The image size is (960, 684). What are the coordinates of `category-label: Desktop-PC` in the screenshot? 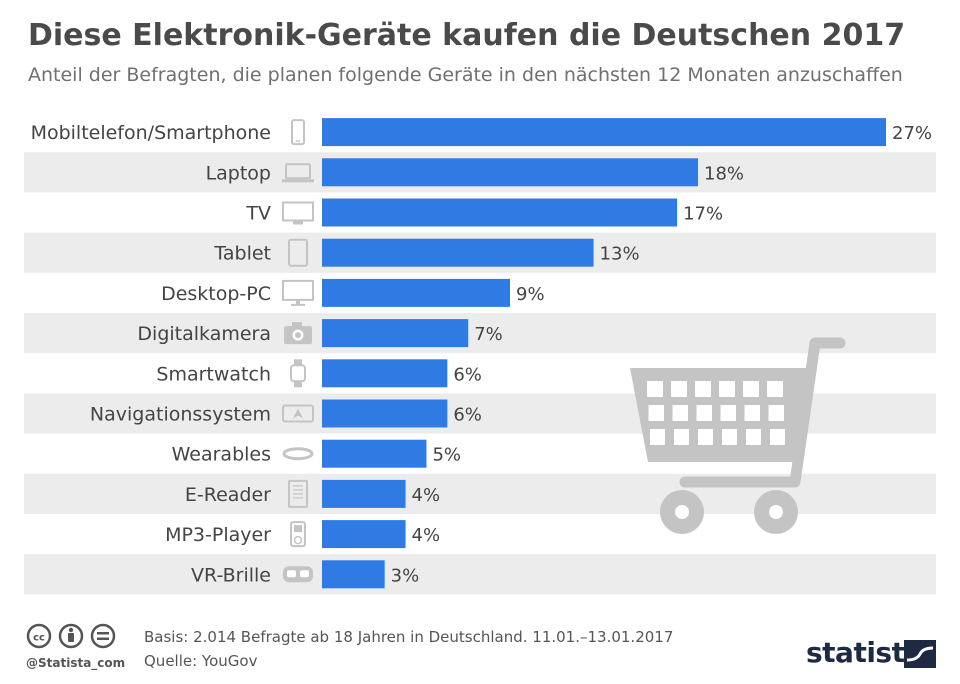 It's located at (216, 294).